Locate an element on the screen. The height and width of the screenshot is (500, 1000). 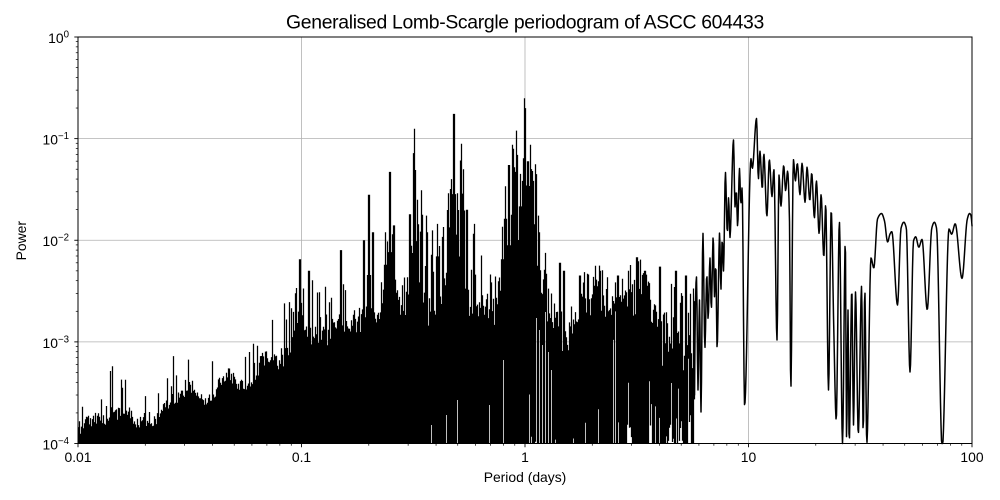
svg-text: 0.01 is located at coordinates (77, 457).